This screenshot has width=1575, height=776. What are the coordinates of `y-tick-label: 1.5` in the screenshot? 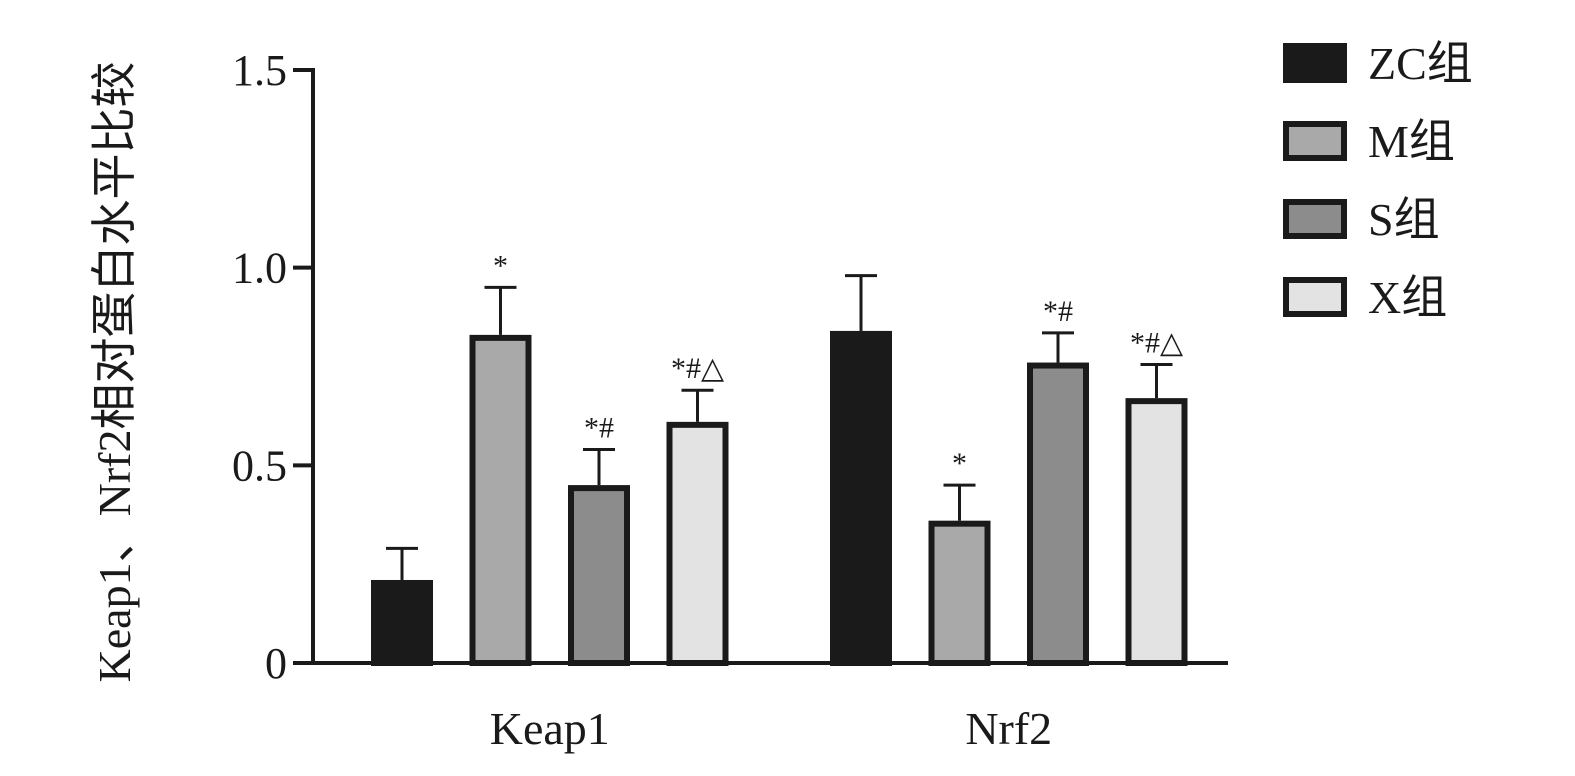 It's located at (259, 70).